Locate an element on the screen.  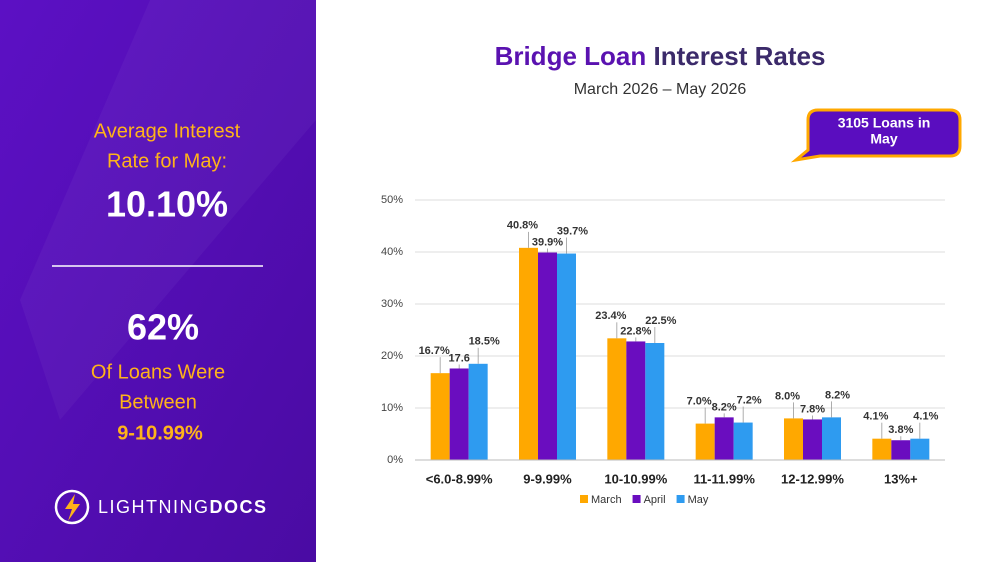
x-tick-label: <6.0-8.99% is located at coordinates (459, 478).